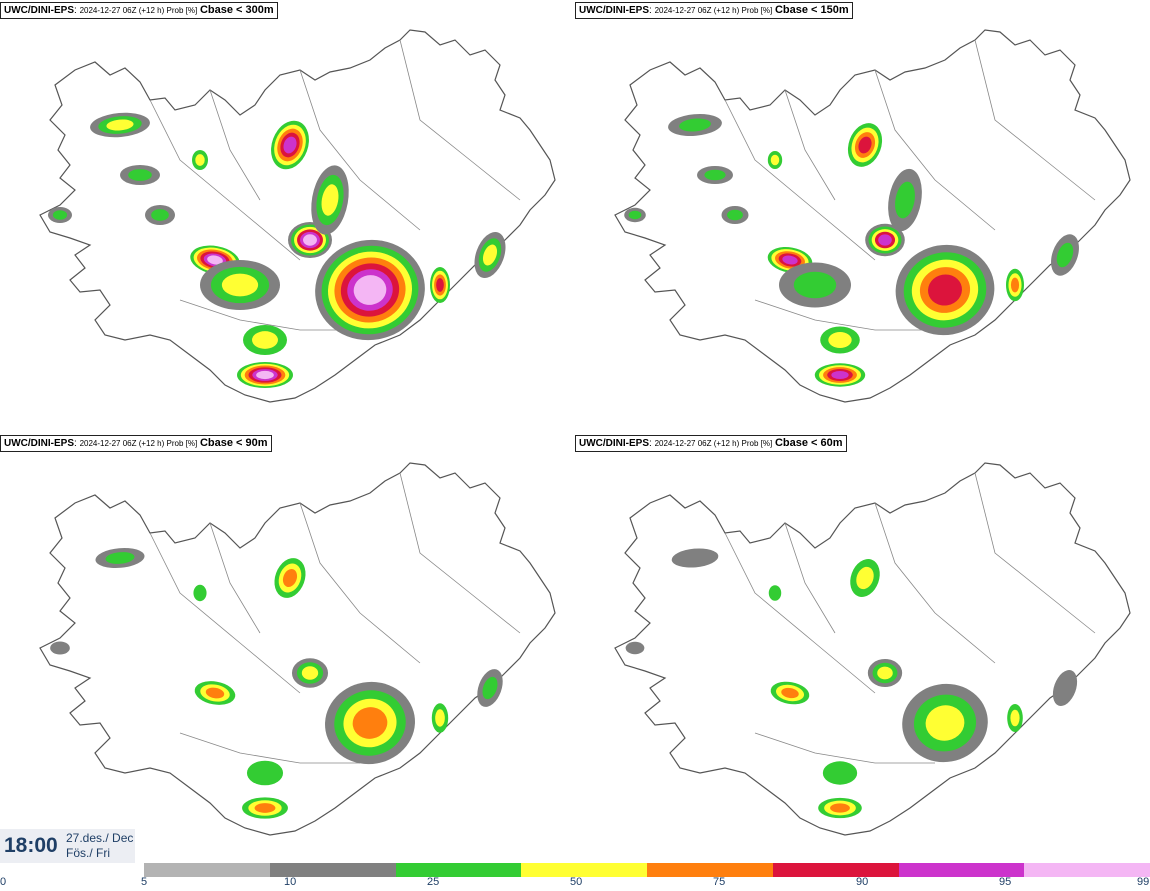  What do you see at coordinates (808, 443) in the screenshot?
I see `variable-name: Cbase < 60m` at bounding box center [808, 443].